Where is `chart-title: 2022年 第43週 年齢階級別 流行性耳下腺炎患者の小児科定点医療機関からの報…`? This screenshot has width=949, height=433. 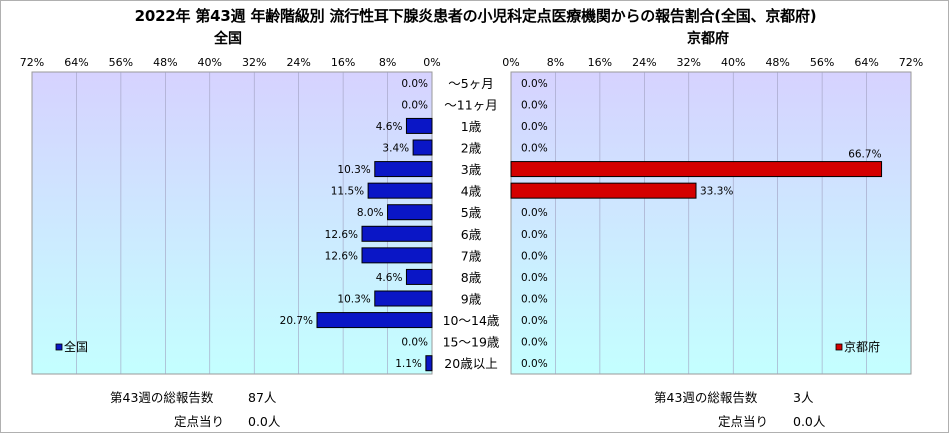 chart-title: 2022年 第43週 年齢階級別 流行性耳下腺炎患者の小児科定点医療機関からの報… is located at coordinates (475, 16).